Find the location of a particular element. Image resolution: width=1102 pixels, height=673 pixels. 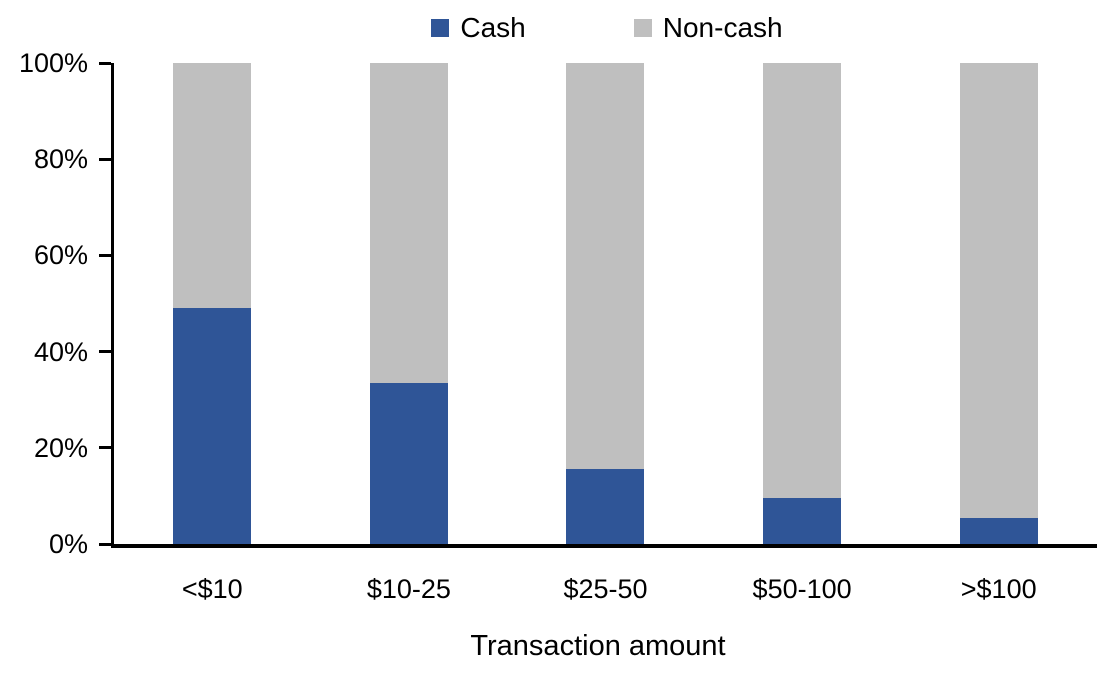

legend-label-cash: Cash is located at coordinates (493, 27).